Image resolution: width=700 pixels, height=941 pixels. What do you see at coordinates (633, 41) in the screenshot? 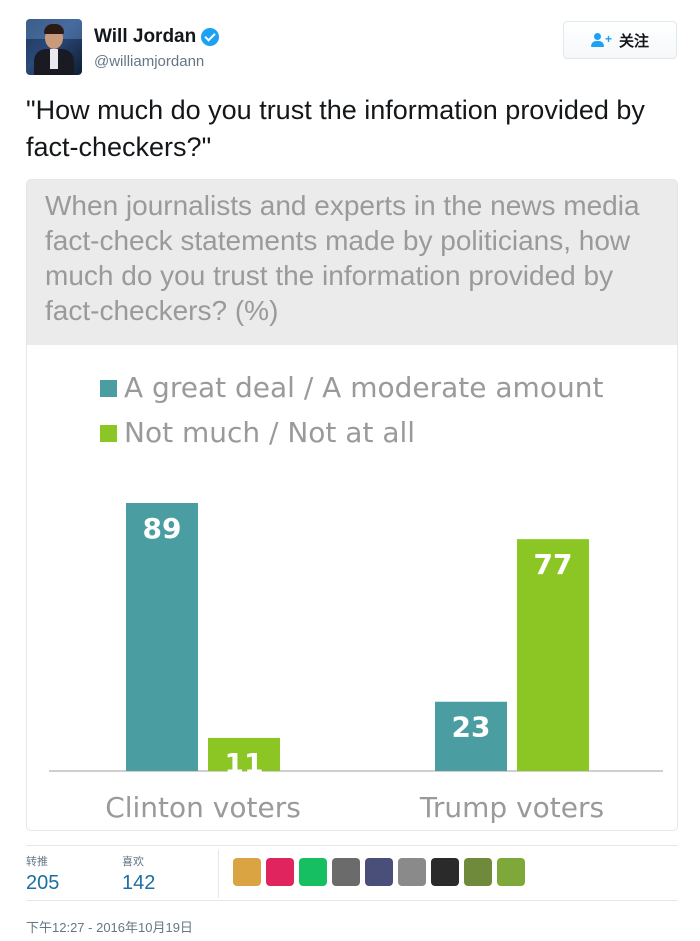
I see `follow-label: 关注` at bounding box center [633, 41].